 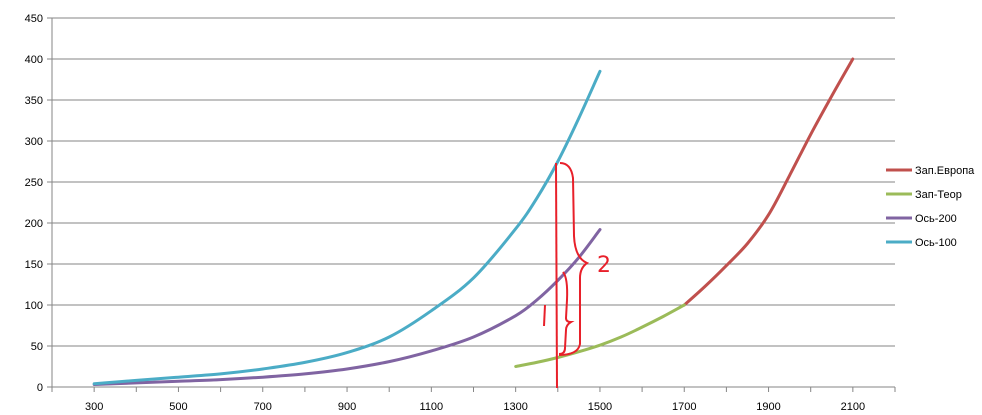 What do you see at coordinates (263, 407) in the screenshot?
I see `x-tick-label: 700` at bounding box center [263, 407].